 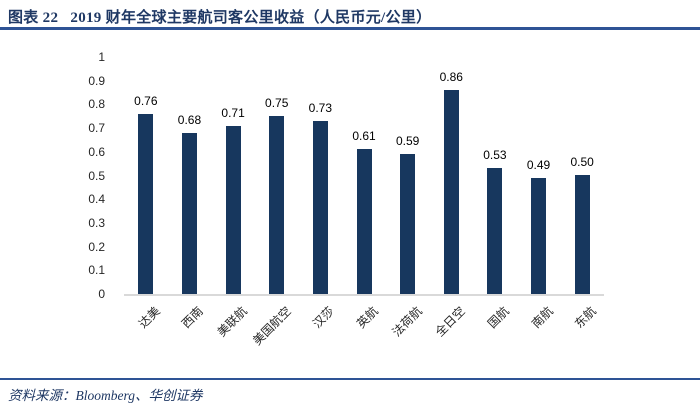 What do you see at coordinates (542, 317) in the screenshot?
I see `x-axis-category-label: 南航` at bounding box center [542, 317].